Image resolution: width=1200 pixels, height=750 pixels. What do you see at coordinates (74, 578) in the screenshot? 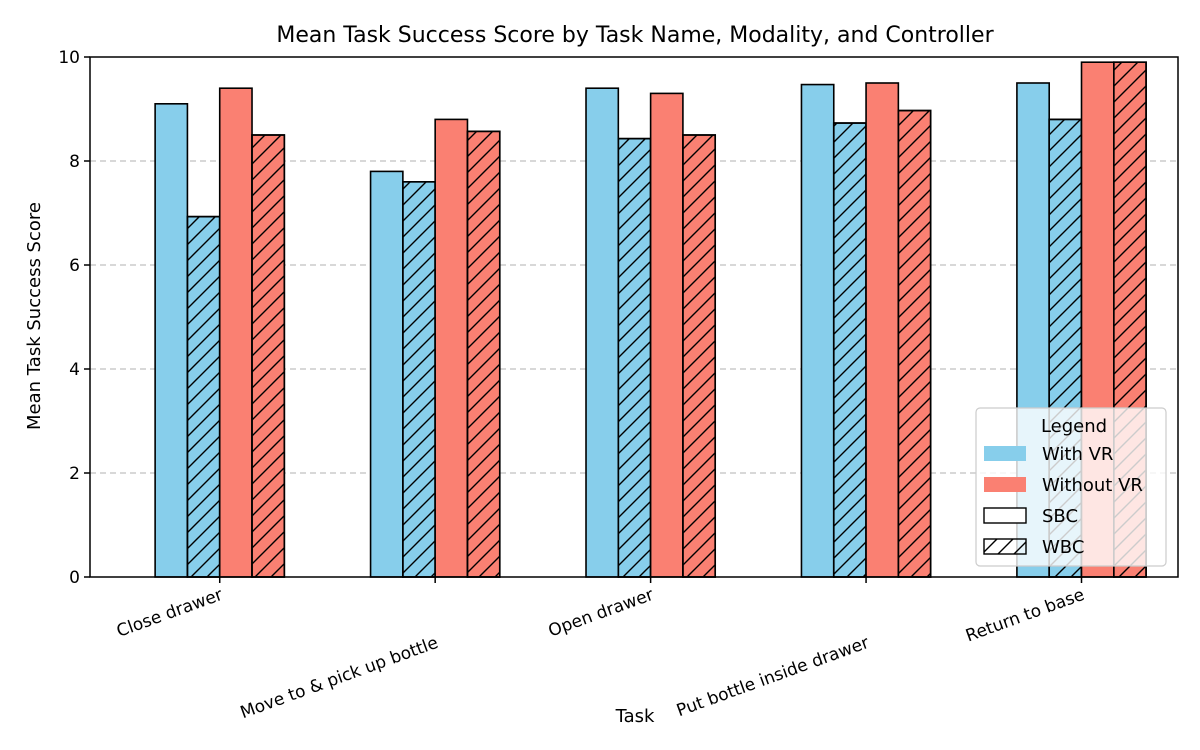
I see `y-tick-label: 0` at bounding box center [74, 578].